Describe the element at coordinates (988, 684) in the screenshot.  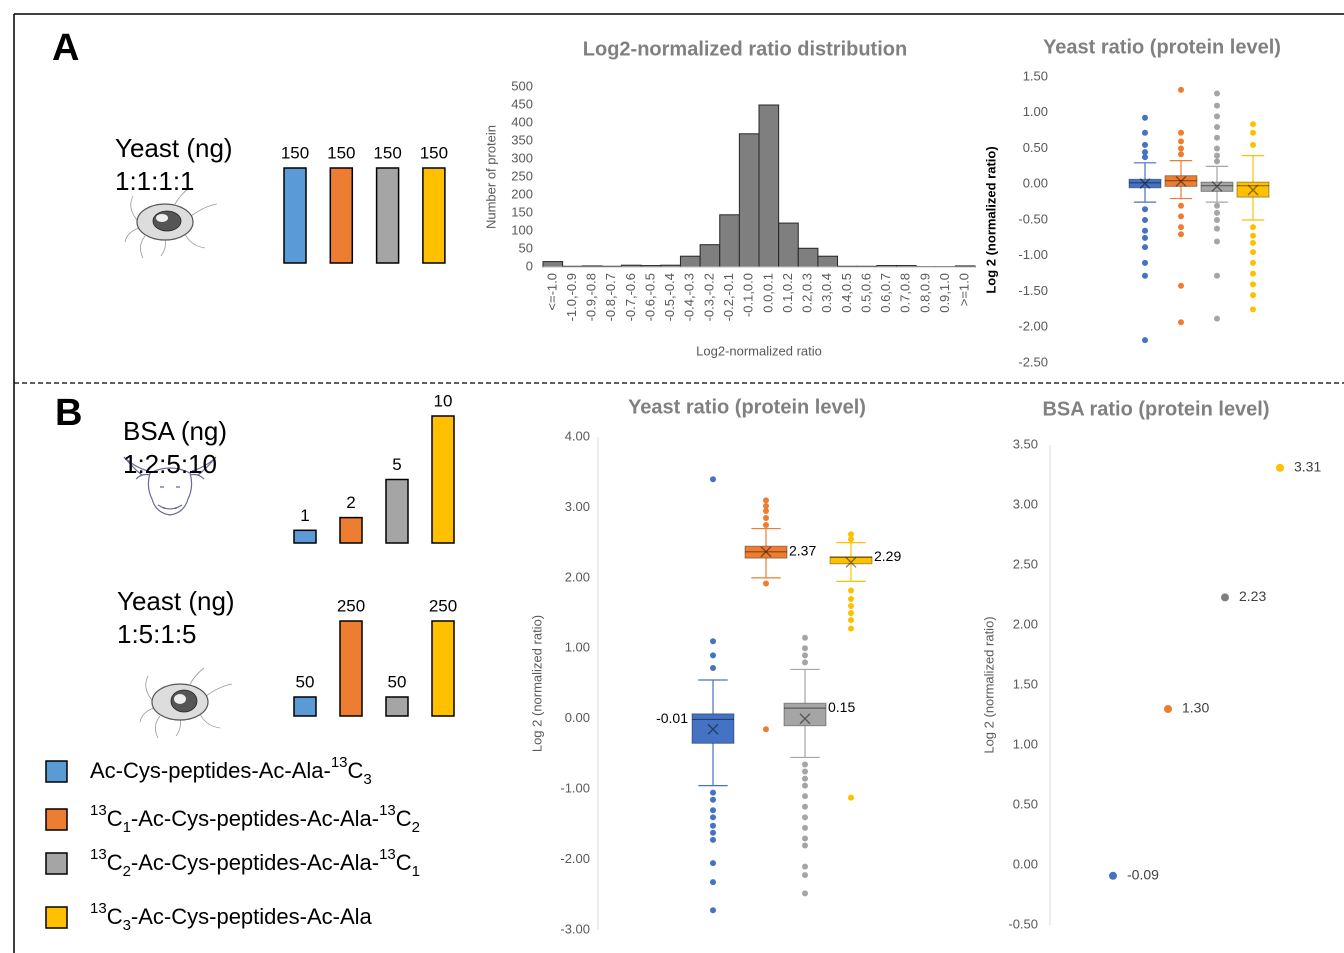
I see `y-axis-label: Log 2 (normalized ratio)` at that location.